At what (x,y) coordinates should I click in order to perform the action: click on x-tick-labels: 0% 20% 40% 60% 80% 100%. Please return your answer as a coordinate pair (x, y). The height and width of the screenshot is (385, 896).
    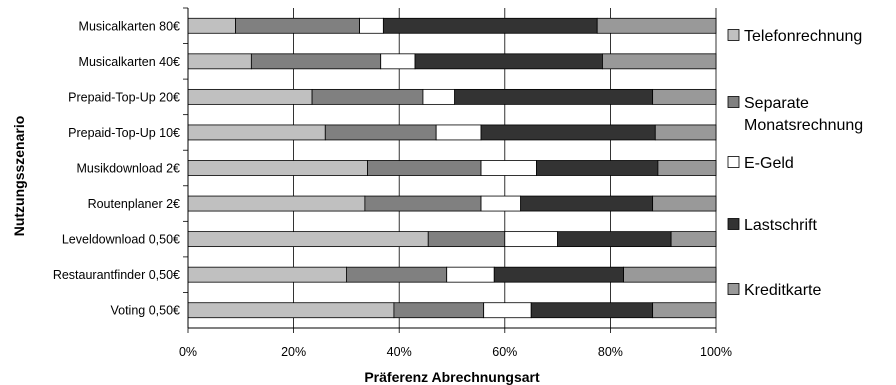
    Looking at the image, I should click on (455, 343).